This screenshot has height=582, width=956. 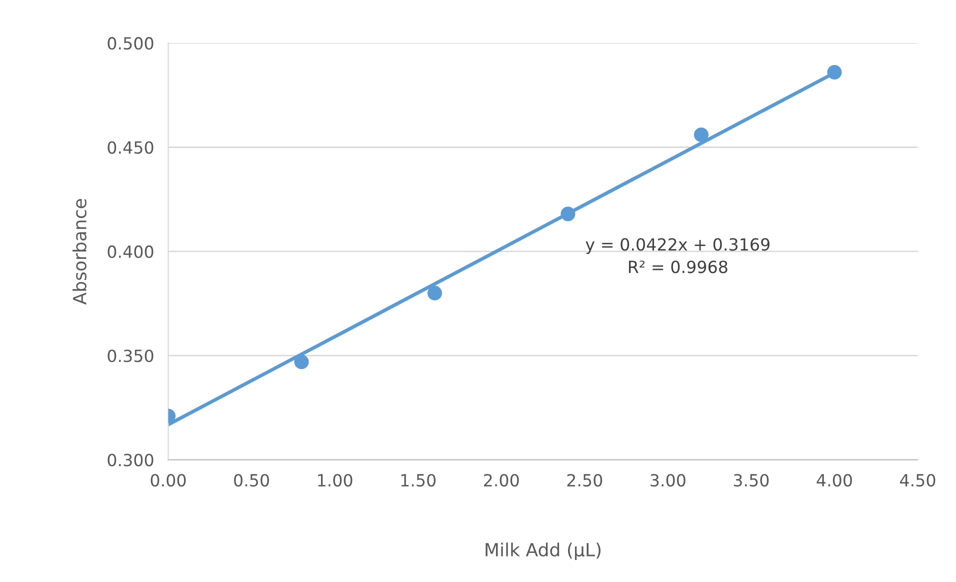 What do you see at coordinates (543, 551) in the screenshot?
I see `x-axis-title: Milk Add (μL)` at bounding box center [543, 551].